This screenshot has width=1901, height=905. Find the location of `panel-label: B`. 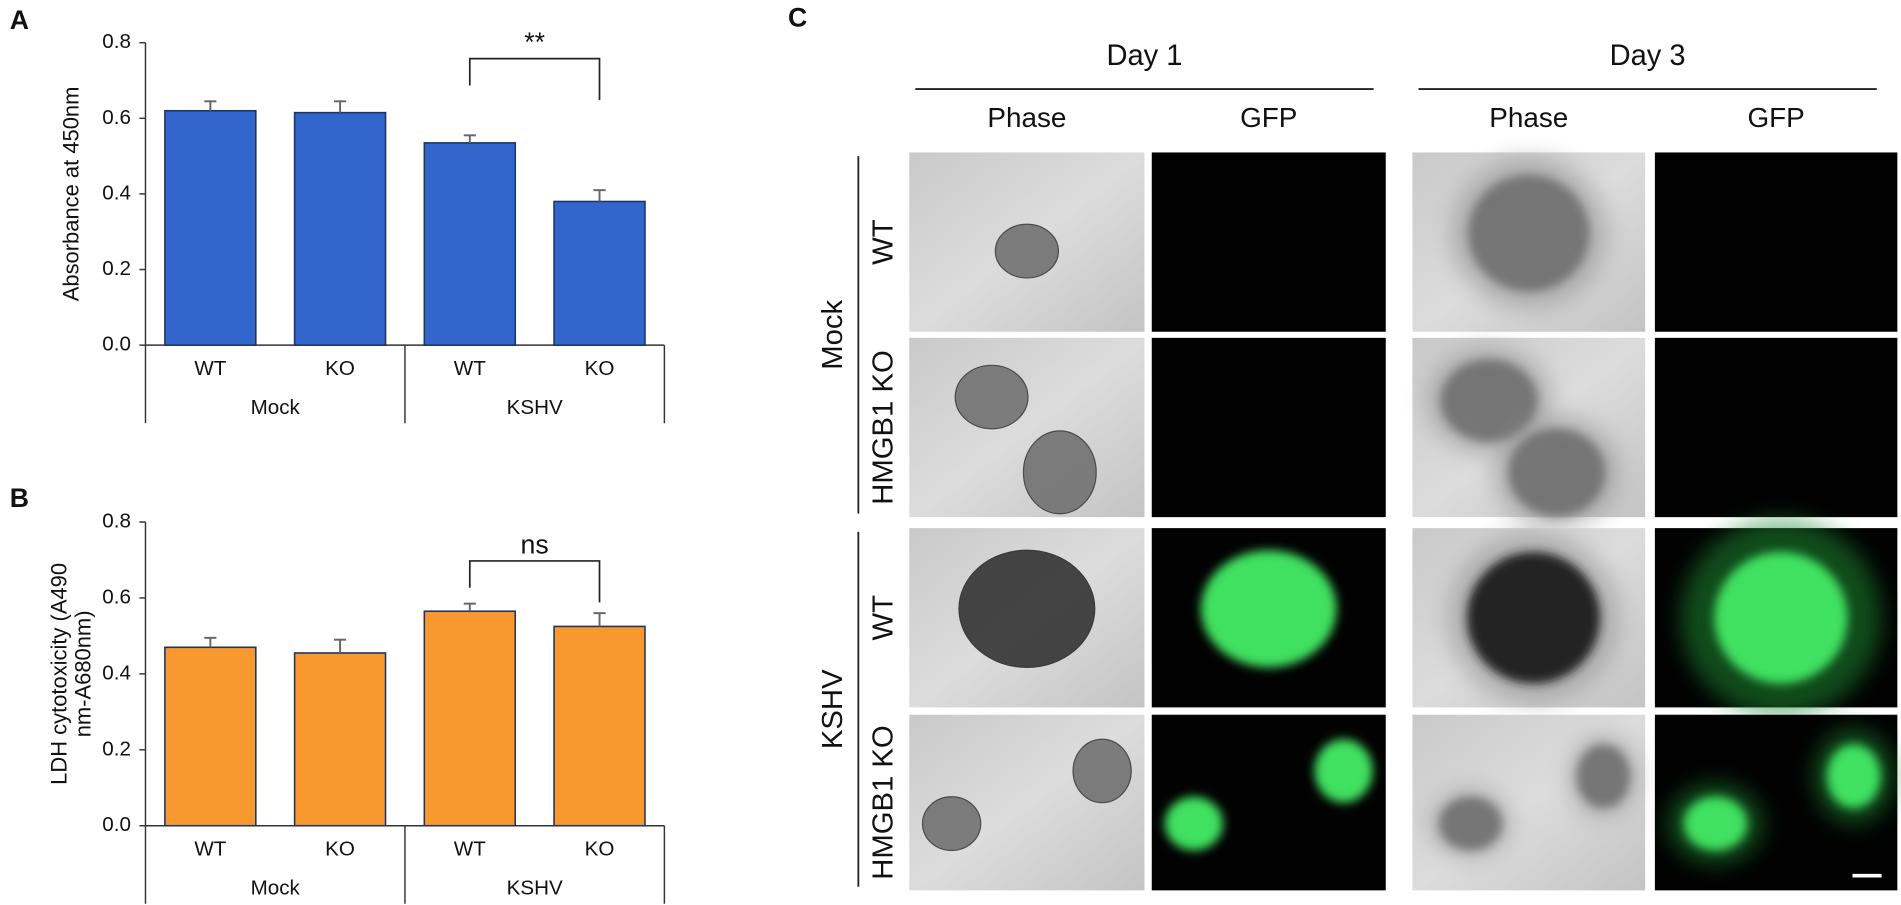

panel-label: B is located at coordinates (19, 498).